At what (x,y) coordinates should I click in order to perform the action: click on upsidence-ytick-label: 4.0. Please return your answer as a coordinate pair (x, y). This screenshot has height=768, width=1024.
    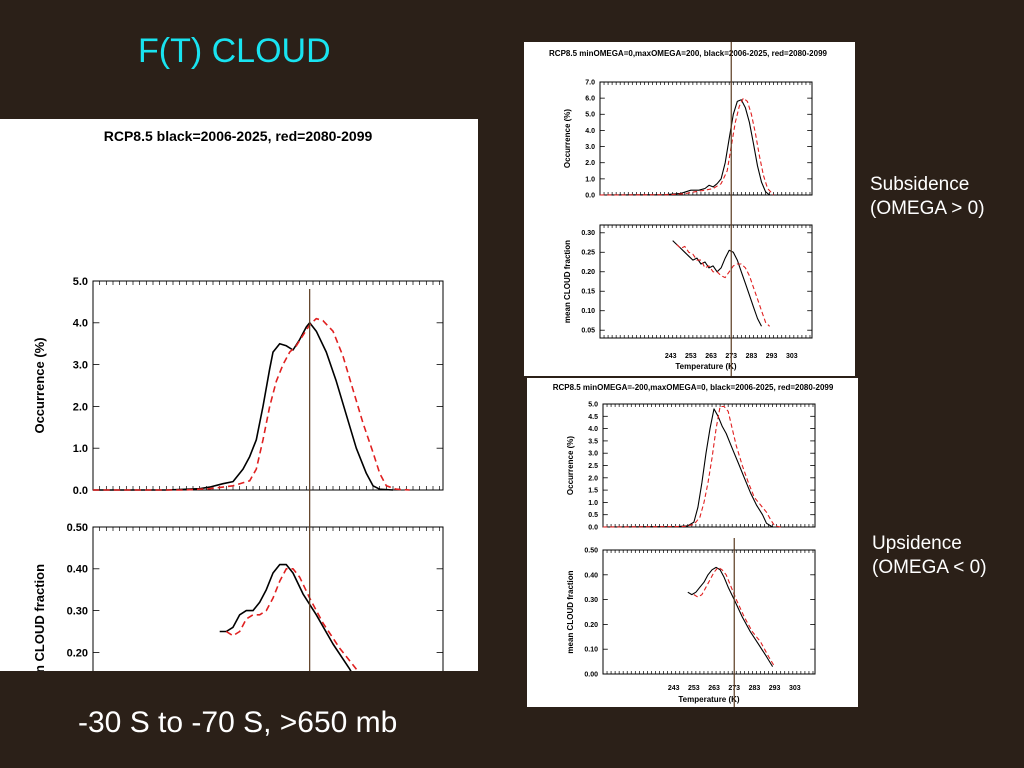
    Looking at the image, I should click on (593, 429).